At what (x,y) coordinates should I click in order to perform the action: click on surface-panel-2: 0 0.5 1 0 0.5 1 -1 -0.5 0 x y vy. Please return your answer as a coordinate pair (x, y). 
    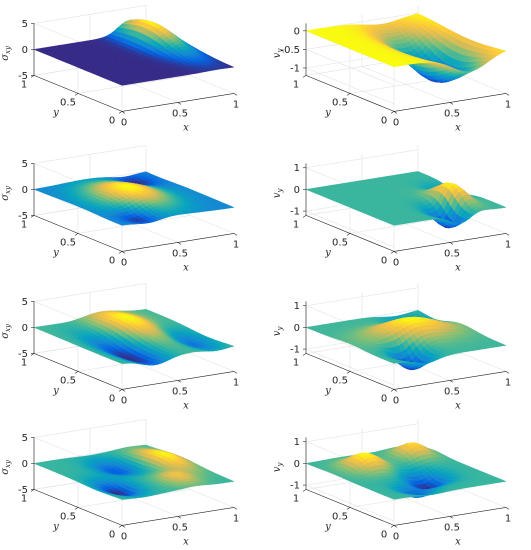
    Looking at the image, I should click on (401, 68).